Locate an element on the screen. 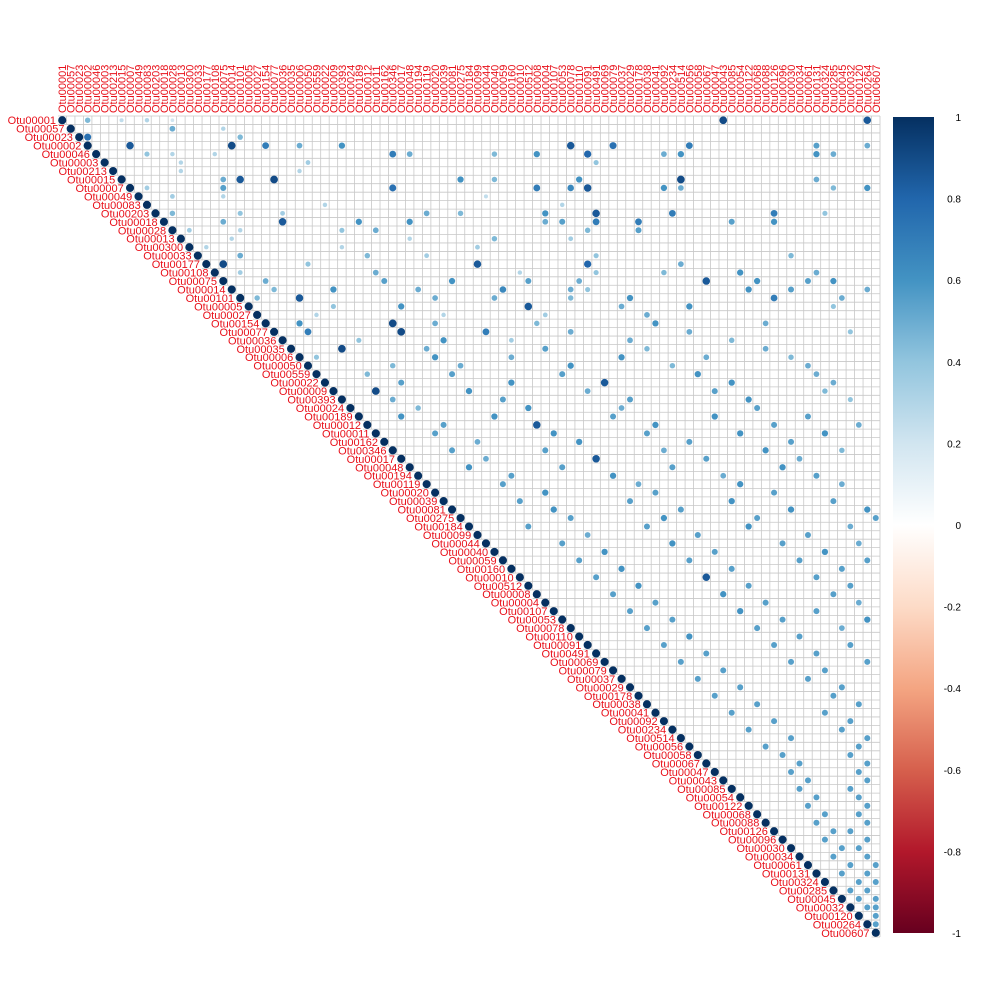 The height and width of the screenshot is (1000, 1000). column-label: Otu00004 is located at coordinates (546, 89).